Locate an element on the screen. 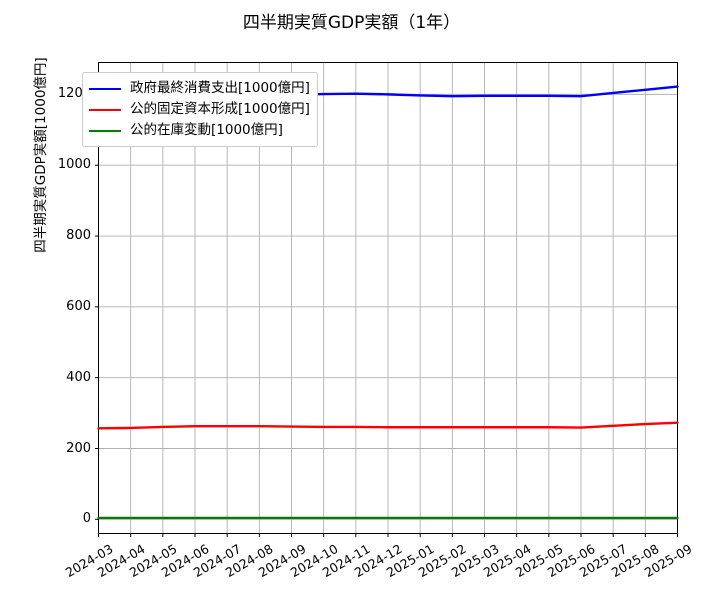  legend-item: 公的固定資本形成[1000億円] is located at coordinates (199, 109).